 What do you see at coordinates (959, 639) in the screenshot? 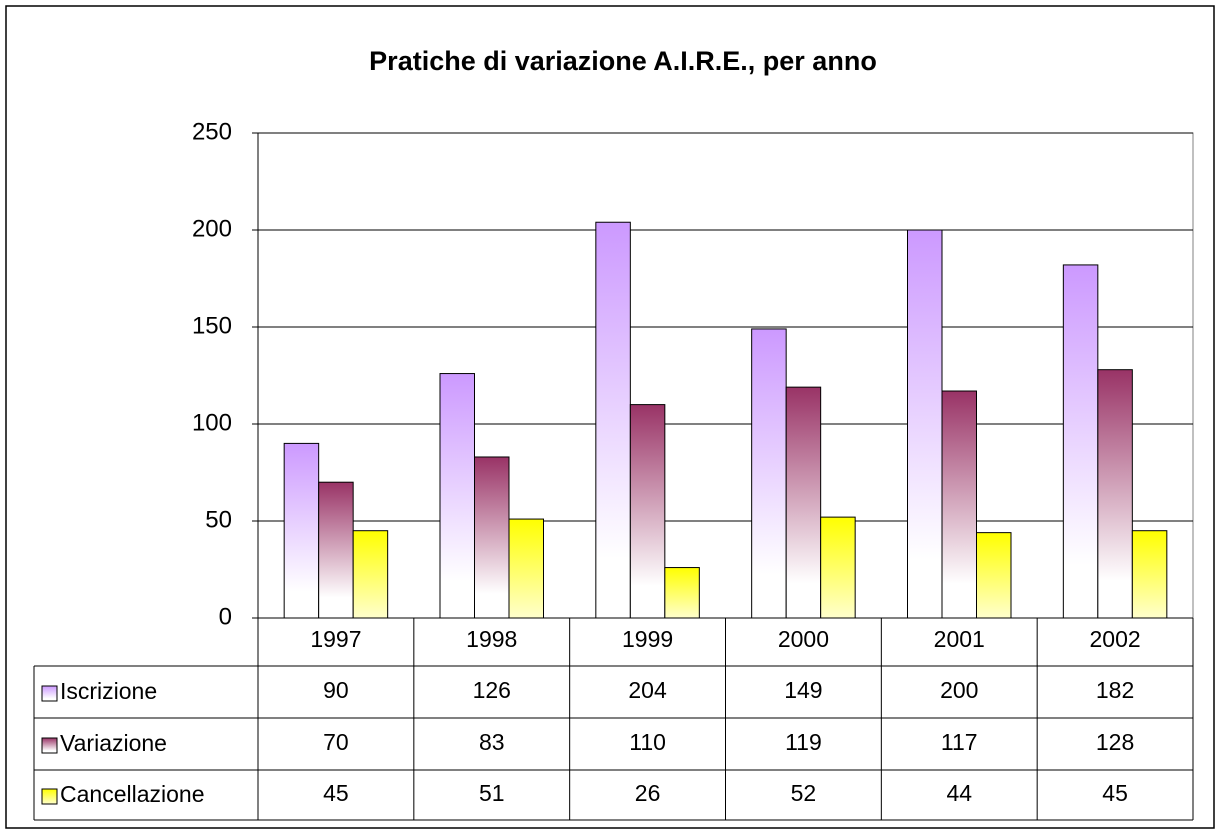
I see `x-tick-label: 2001` at bounding box center [959, 639].